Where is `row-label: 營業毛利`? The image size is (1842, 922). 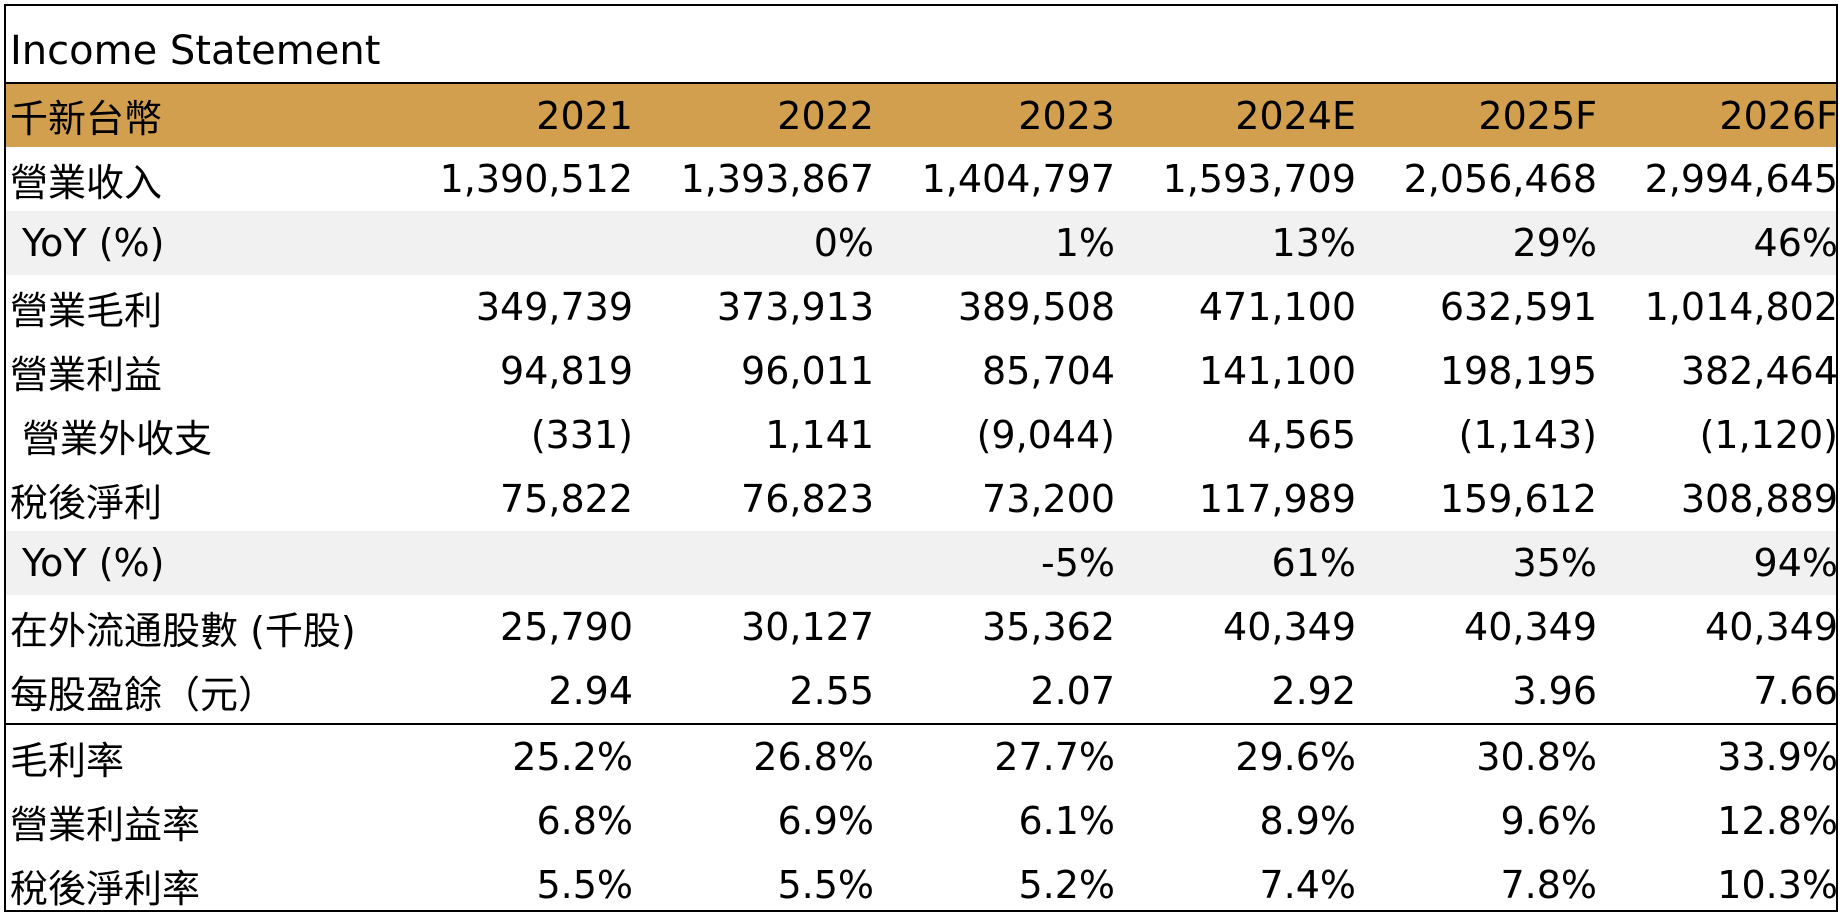
row-label: 營業毛利 is located at coordinates (86, 310).